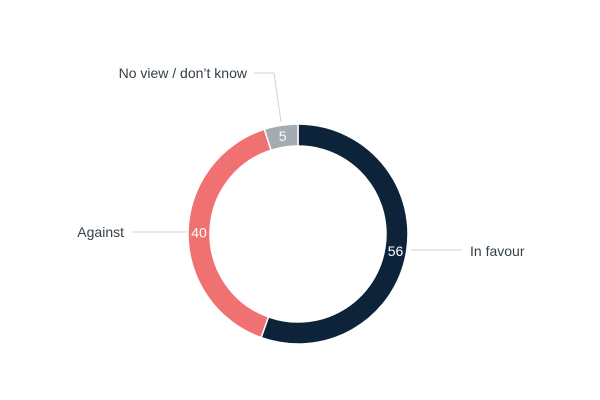  I want to click on slice-label-no-view: No view / don’t know, so click(183, 73).